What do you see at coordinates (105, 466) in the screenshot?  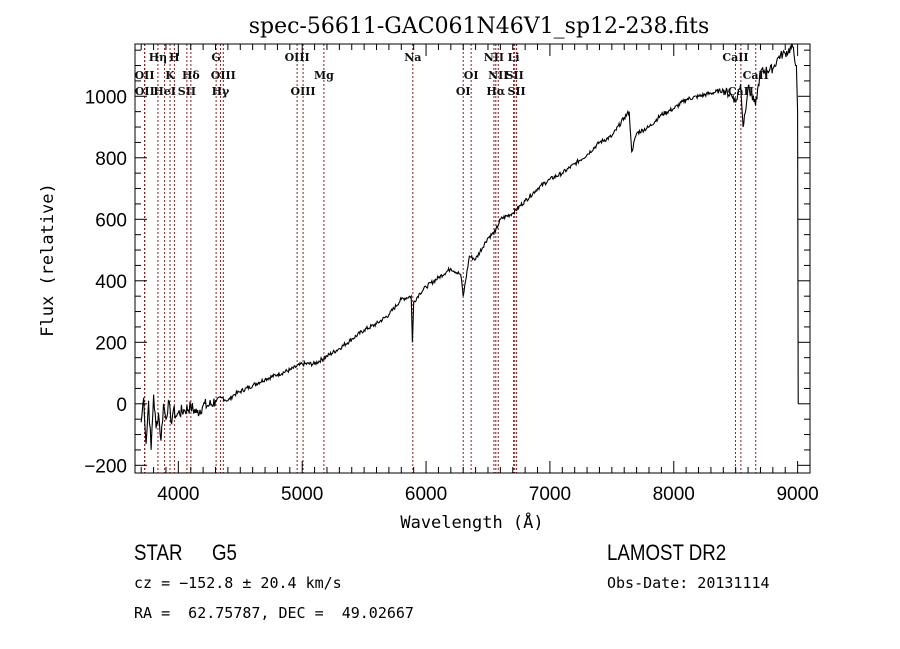 I see `y-tick-label: −200` at bounding box center [105, 466].